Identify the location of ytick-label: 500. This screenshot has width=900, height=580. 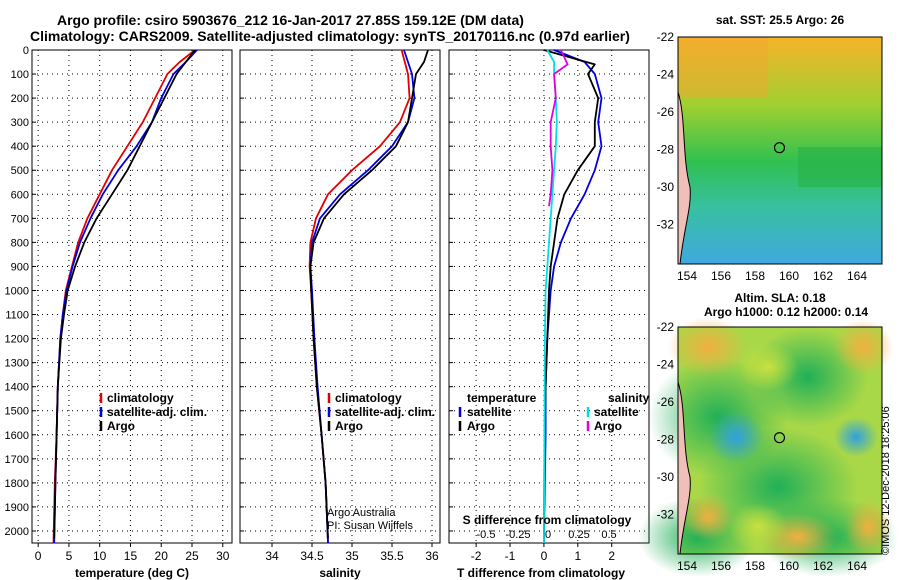
(20, 171).